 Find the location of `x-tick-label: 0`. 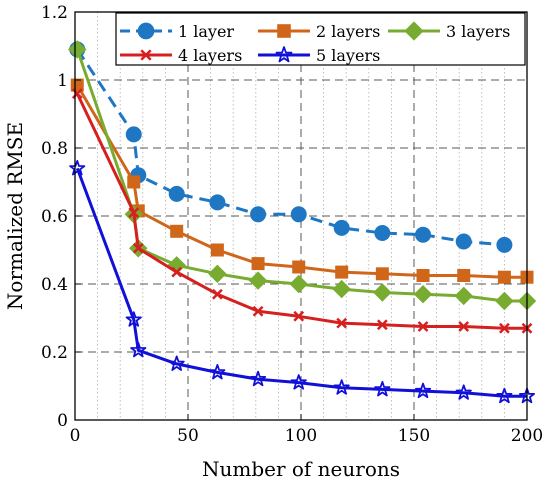

x-tick-label: 0 is located at coordinates (75, 436).